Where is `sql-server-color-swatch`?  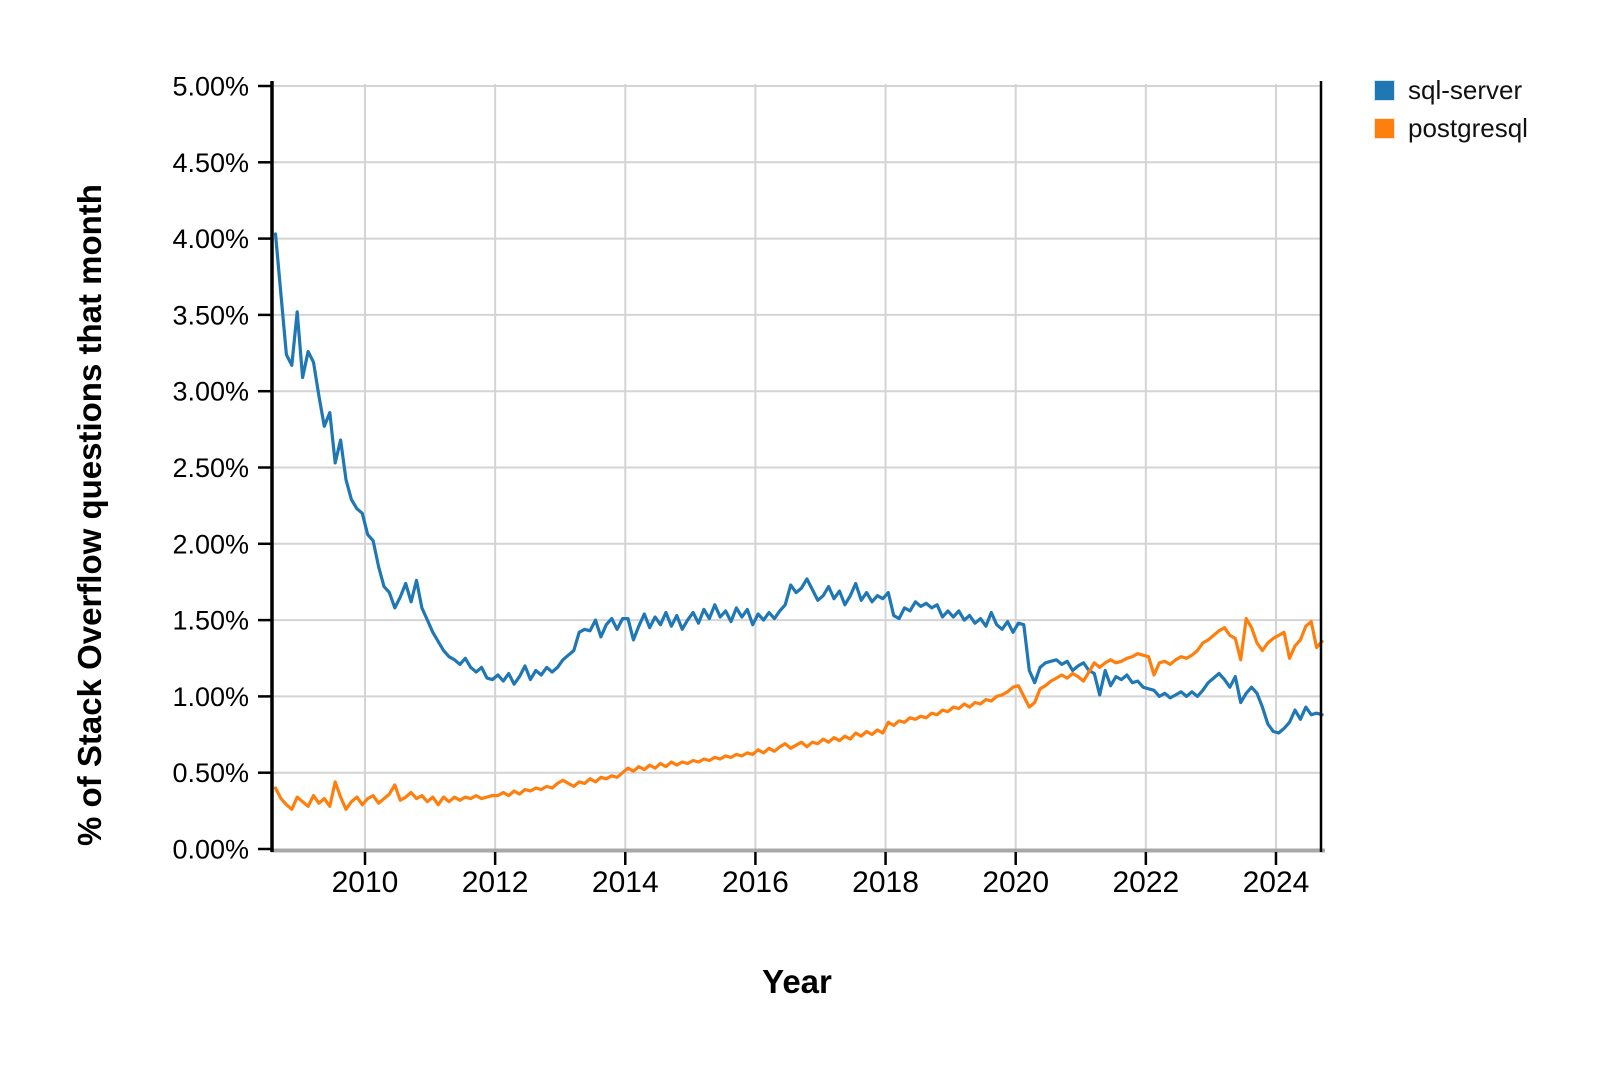 sql-server-color-swatch is located at coordinates (1384, 90).